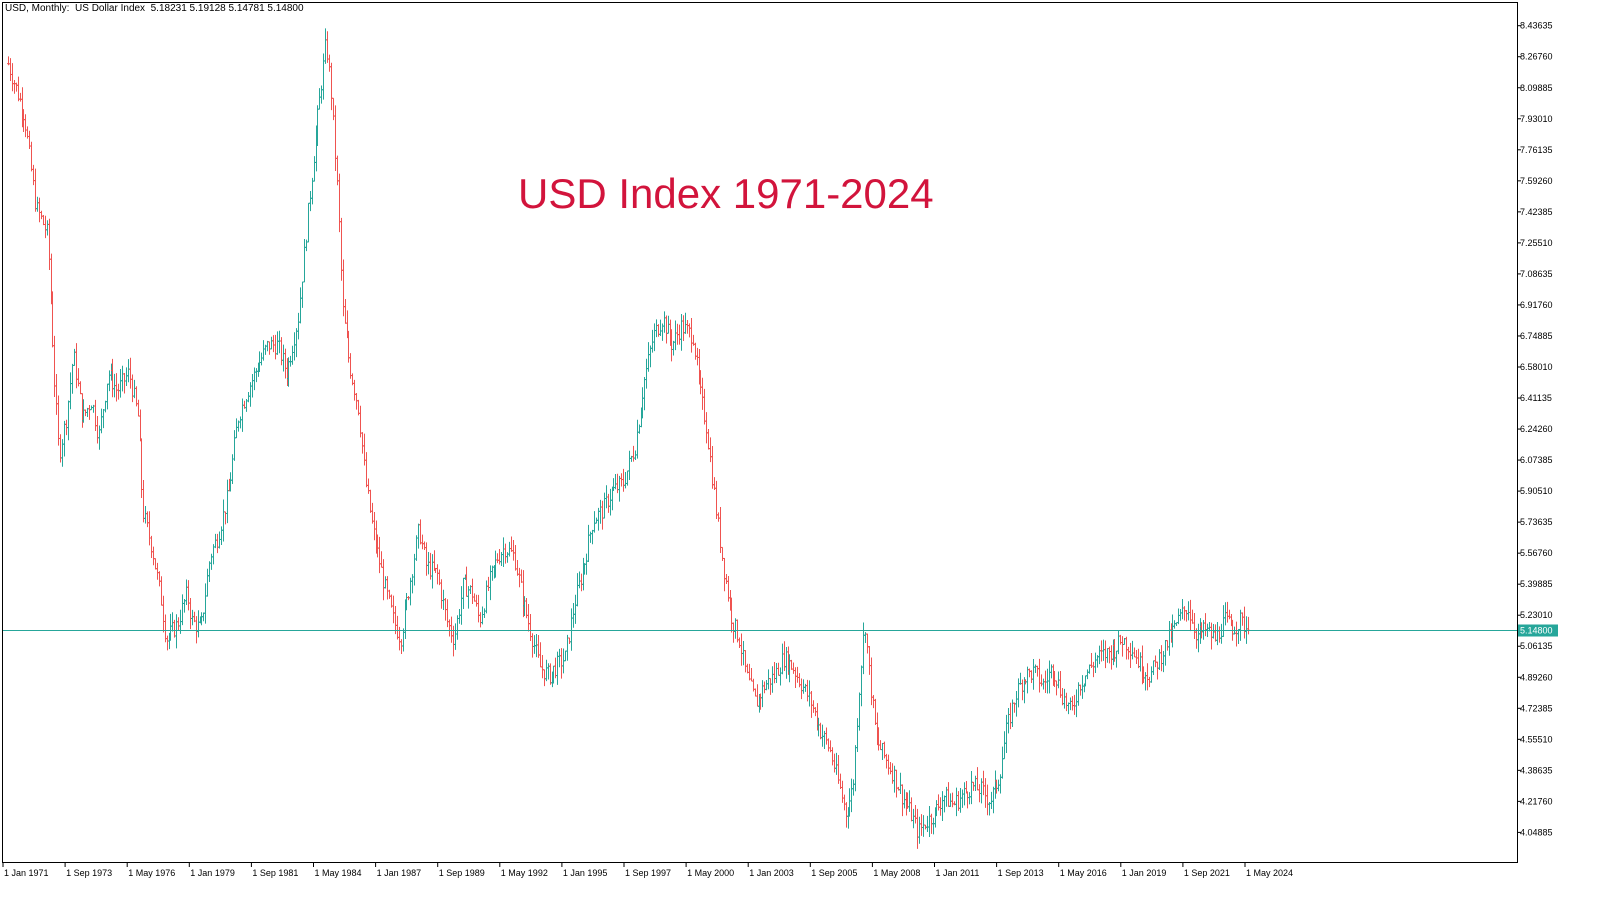 The height and width of the screenshot is (911, 1616). Describe the element at coordinates (1021, 873) in the screenshot. I see `x-tick-label: 1 Sep 2013` at that location.